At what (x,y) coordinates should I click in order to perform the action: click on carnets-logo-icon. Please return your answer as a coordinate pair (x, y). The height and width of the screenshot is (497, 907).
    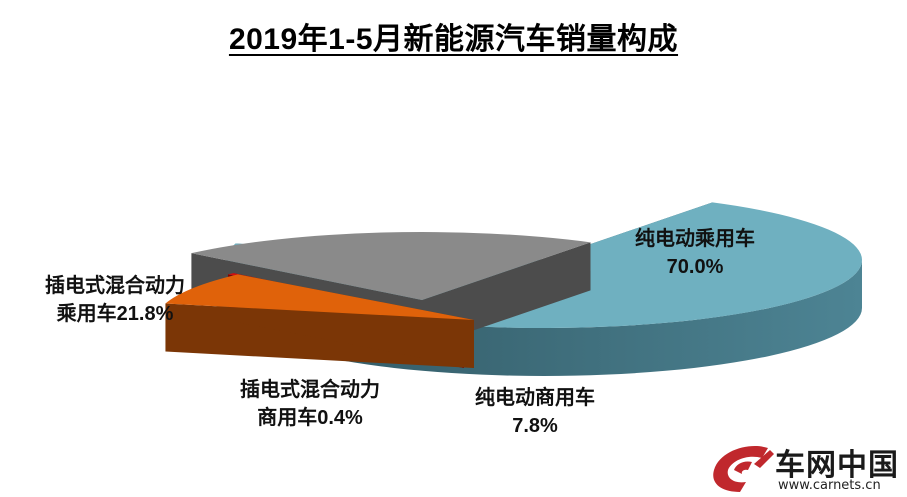
    Looking at the image, I should click on (743, 469).